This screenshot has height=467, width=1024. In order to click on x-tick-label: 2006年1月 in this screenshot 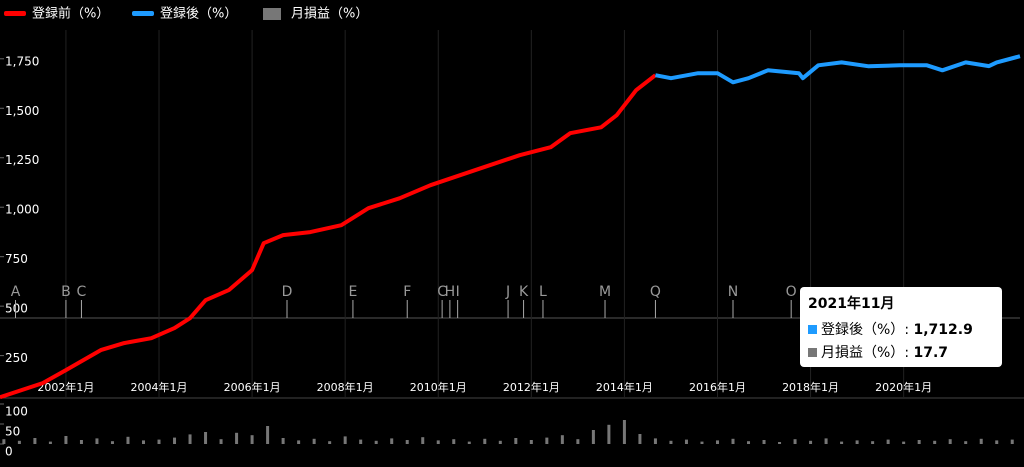, I will do `click(252, 387)`.